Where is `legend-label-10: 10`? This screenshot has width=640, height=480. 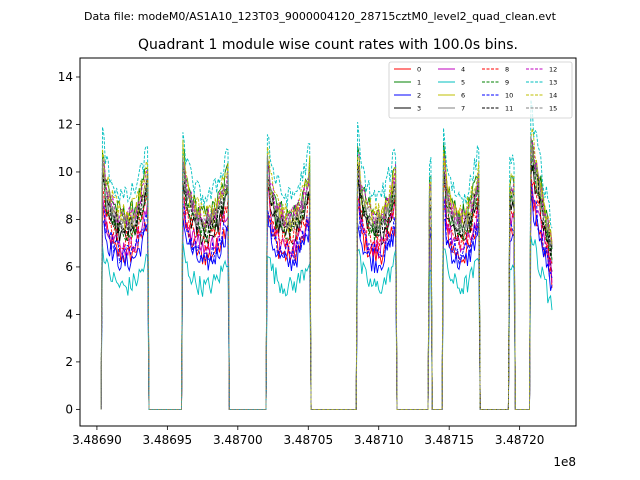
legend-label-10: 10 is located at coordinates (509, 96).